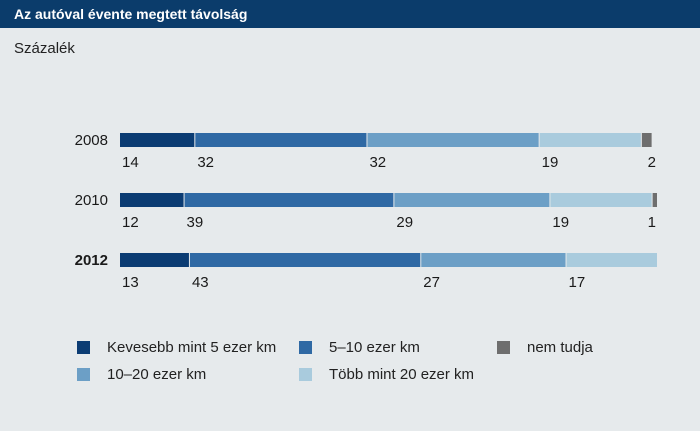 This screenshot has width=700, height=431. Describe the element at coordinates (91, 260) in the screenshot. I see `category-label-2012: 2012` at that location.